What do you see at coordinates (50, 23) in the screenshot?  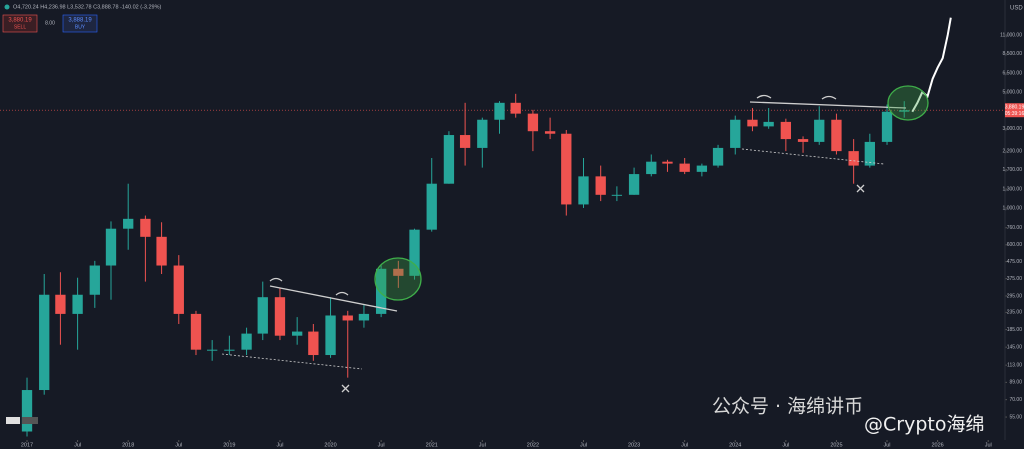 I see `spread: 8.00` at bounding box center [50, 23].